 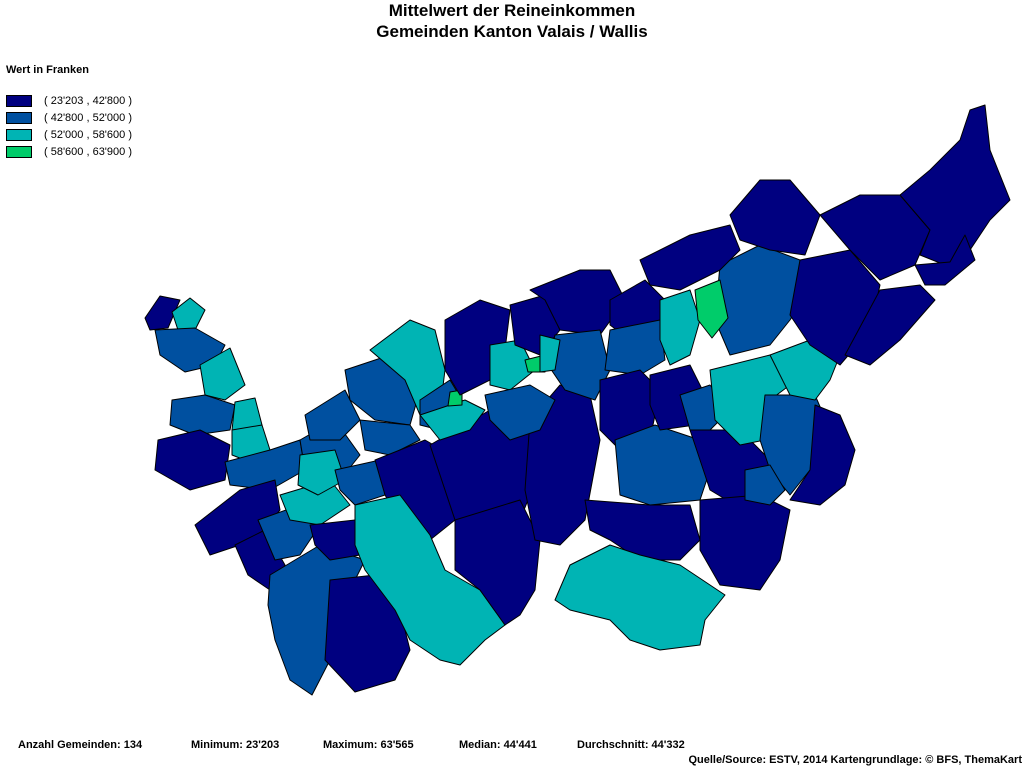 I want to click on map-subtitle: Gemeinden Kanton Valais / Wallis, so click(x=512, y=31).